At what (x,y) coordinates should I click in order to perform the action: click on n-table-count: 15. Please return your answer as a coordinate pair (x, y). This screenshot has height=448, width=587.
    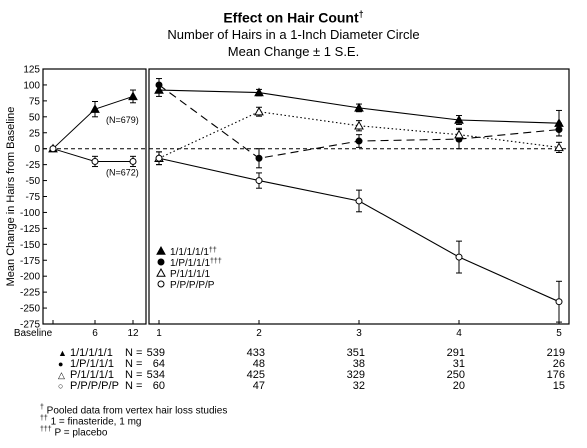
    Looking at the image, I should click on (558, 386).